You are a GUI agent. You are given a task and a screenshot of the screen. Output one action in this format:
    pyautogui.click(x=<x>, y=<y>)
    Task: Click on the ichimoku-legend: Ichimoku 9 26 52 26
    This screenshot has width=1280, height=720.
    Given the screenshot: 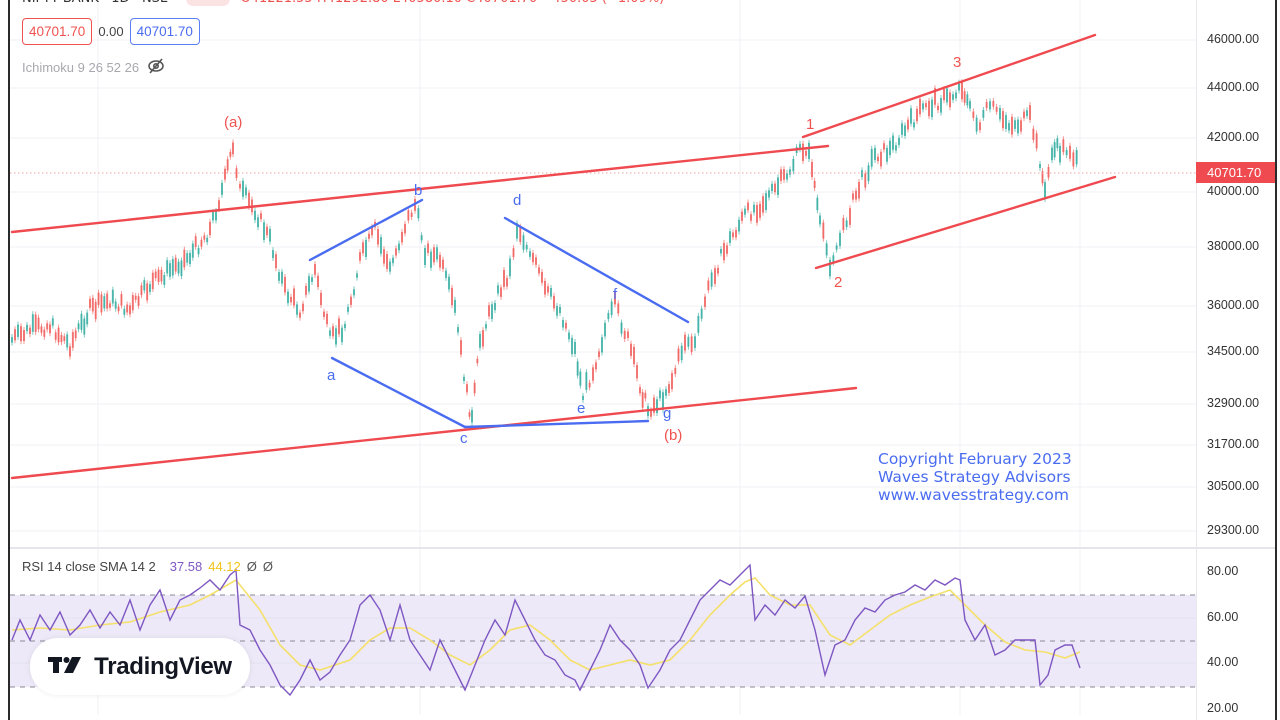 What is the action you would take?
    pyautogui.click(x=93, y=67)
    